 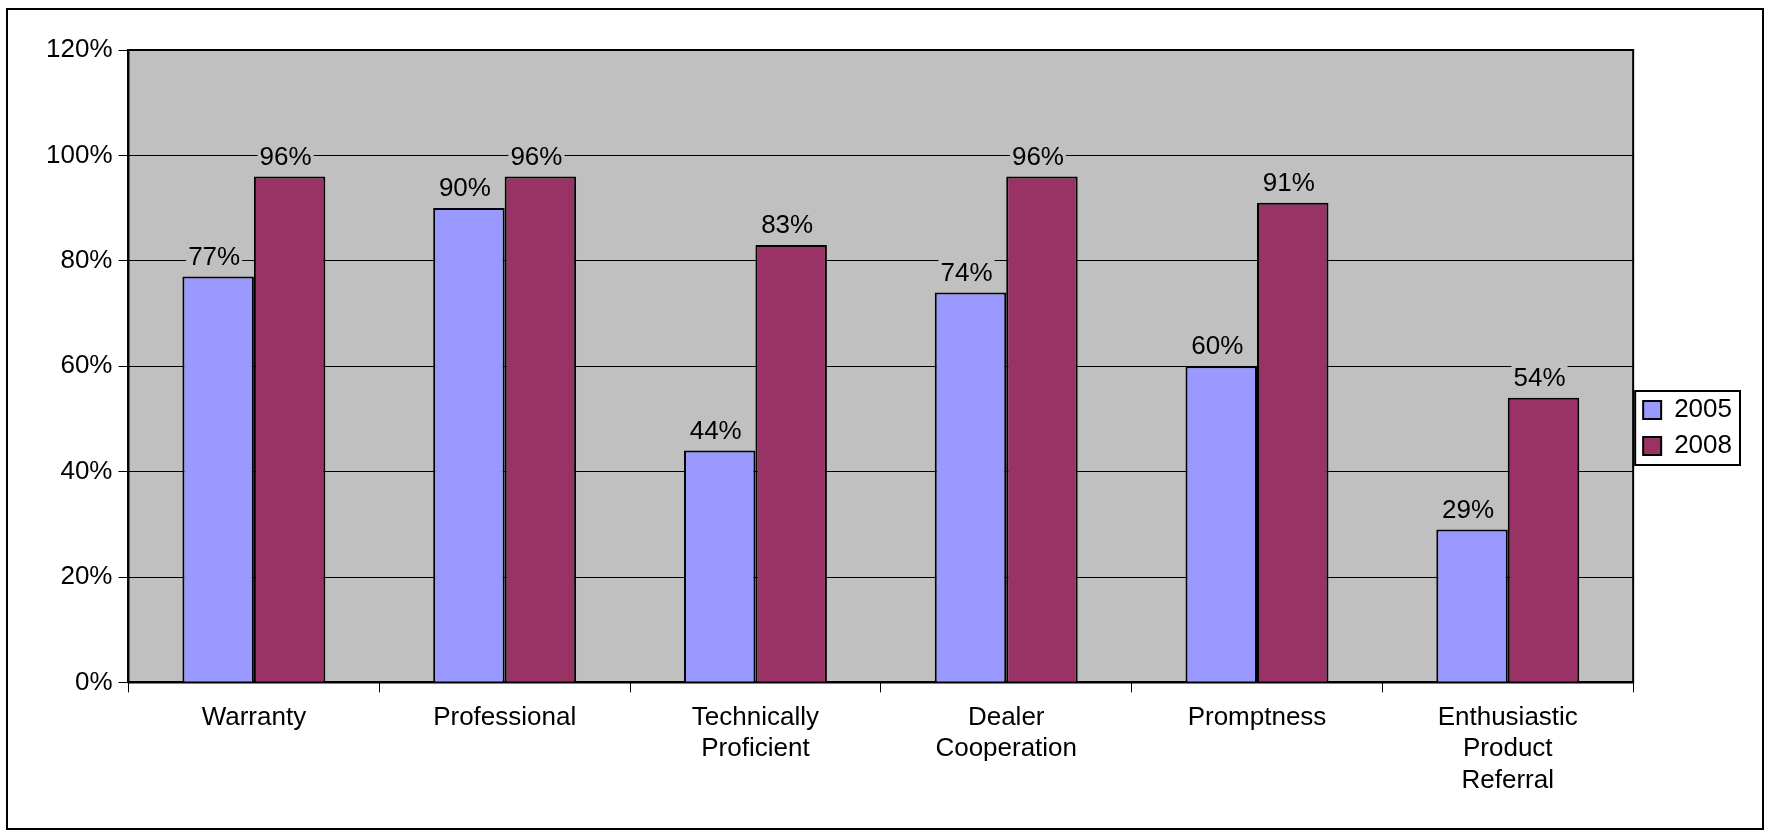 What do you see at coordinates (86, 575) in the screenshot?
I see `y-tick-label: 20%` at bounding box center [86, 575].